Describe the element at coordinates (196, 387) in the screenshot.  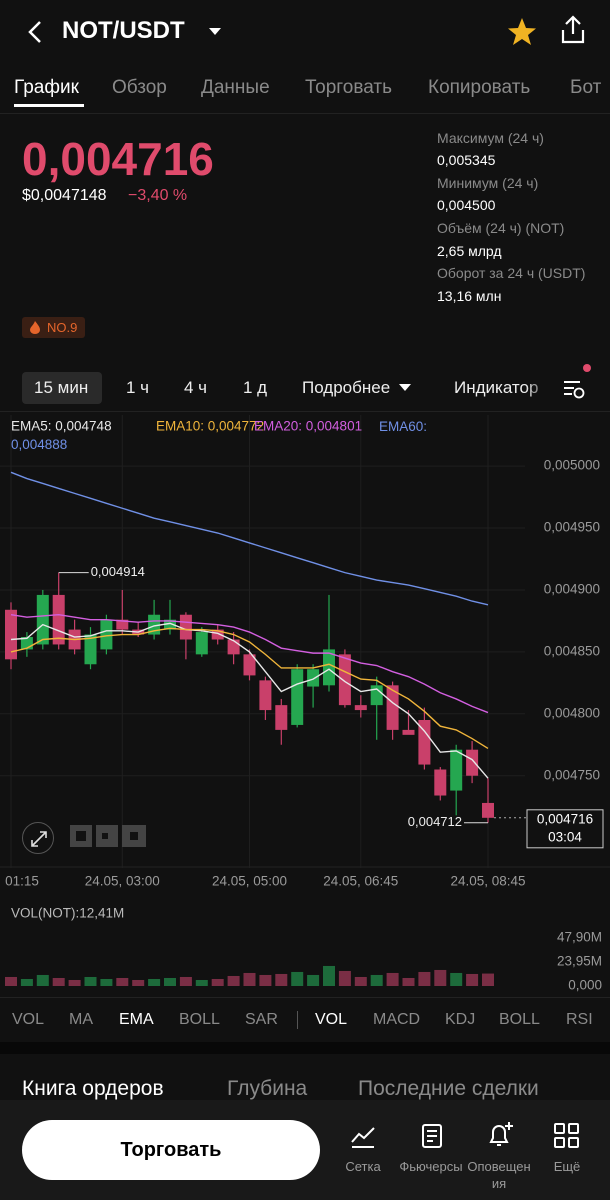
I see `timeframe: 4 ч` at that location.